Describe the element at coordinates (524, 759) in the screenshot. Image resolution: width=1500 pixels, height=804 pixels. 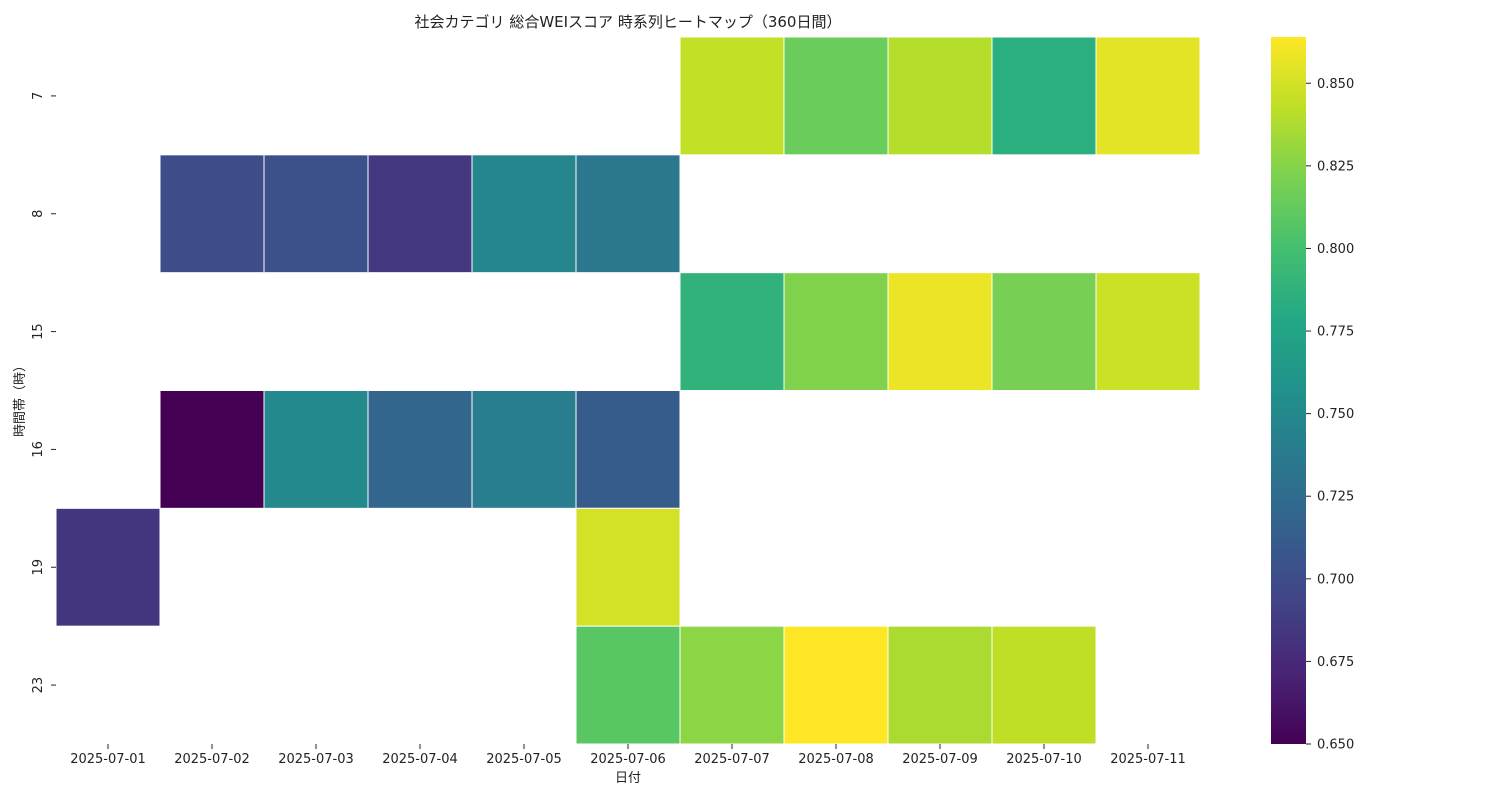
I see `x-tick-label: 2025-07-05` at that location.